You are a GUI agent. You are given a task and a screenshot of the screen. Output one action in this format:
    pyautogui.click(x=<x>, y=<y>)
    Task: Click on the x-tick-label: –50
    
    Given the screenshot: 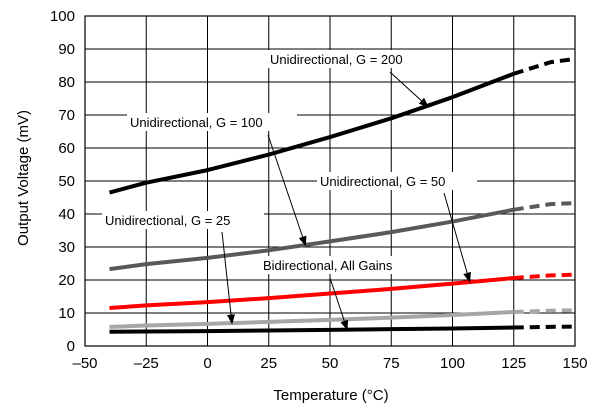 What is the action you would take?
    pyautogui.click(x=84, y=363)
    